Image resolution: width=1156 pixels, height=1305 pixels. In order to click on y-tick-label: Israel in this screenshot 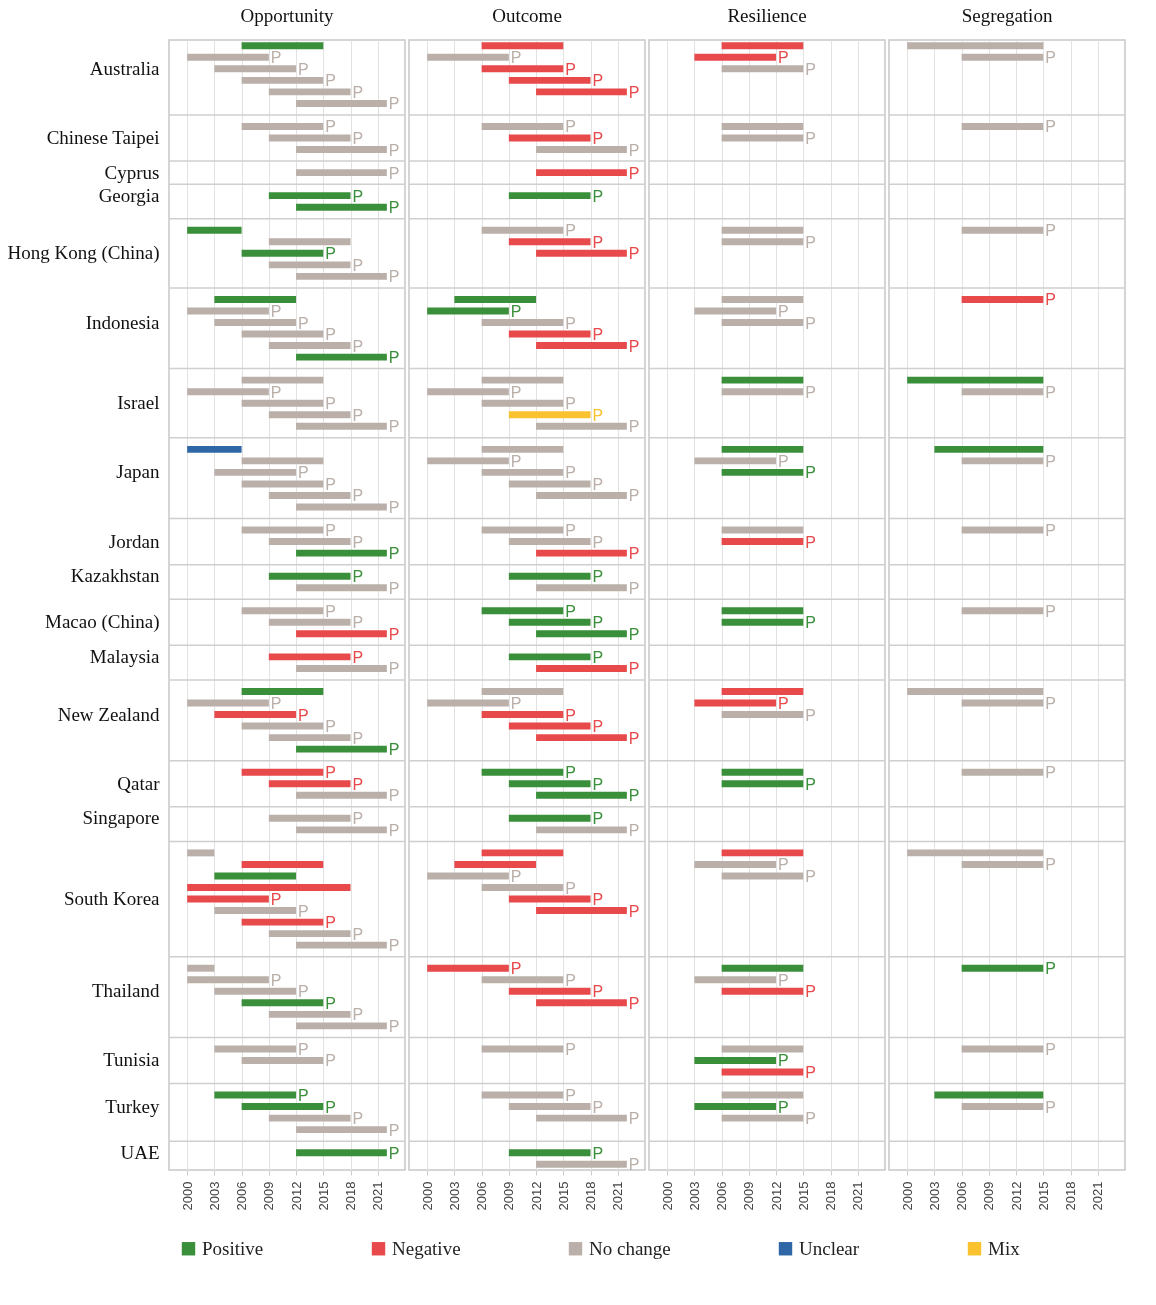, I will do `click(138, 403)`.